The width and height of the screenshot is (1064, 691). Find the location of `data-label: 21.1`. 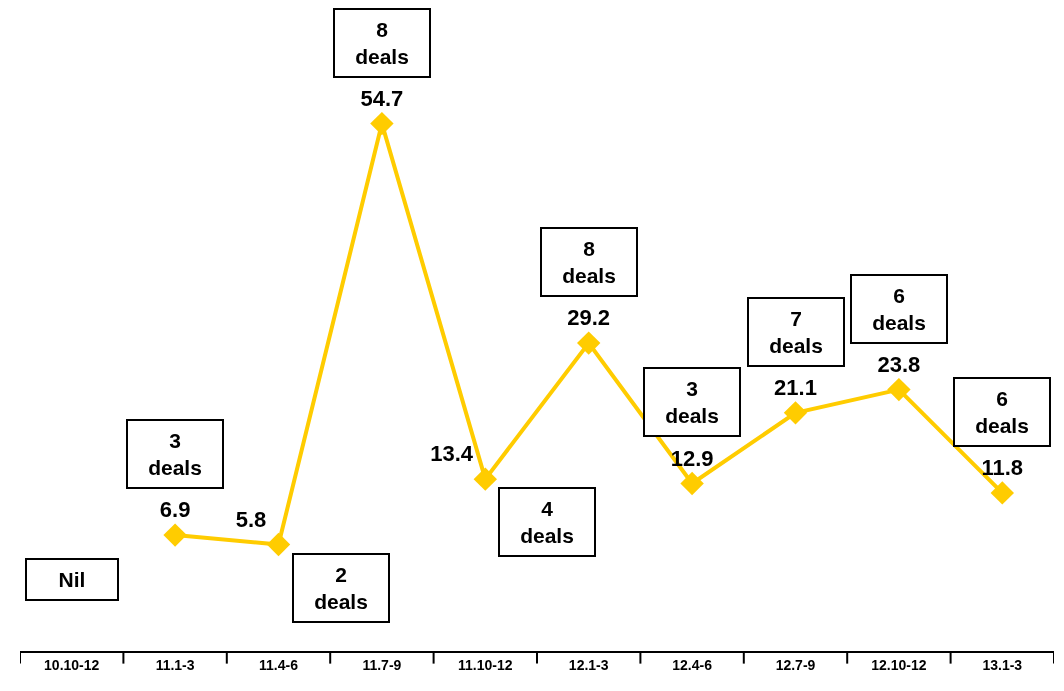

data-label: 21.1 is located at coordinates (795, 388).